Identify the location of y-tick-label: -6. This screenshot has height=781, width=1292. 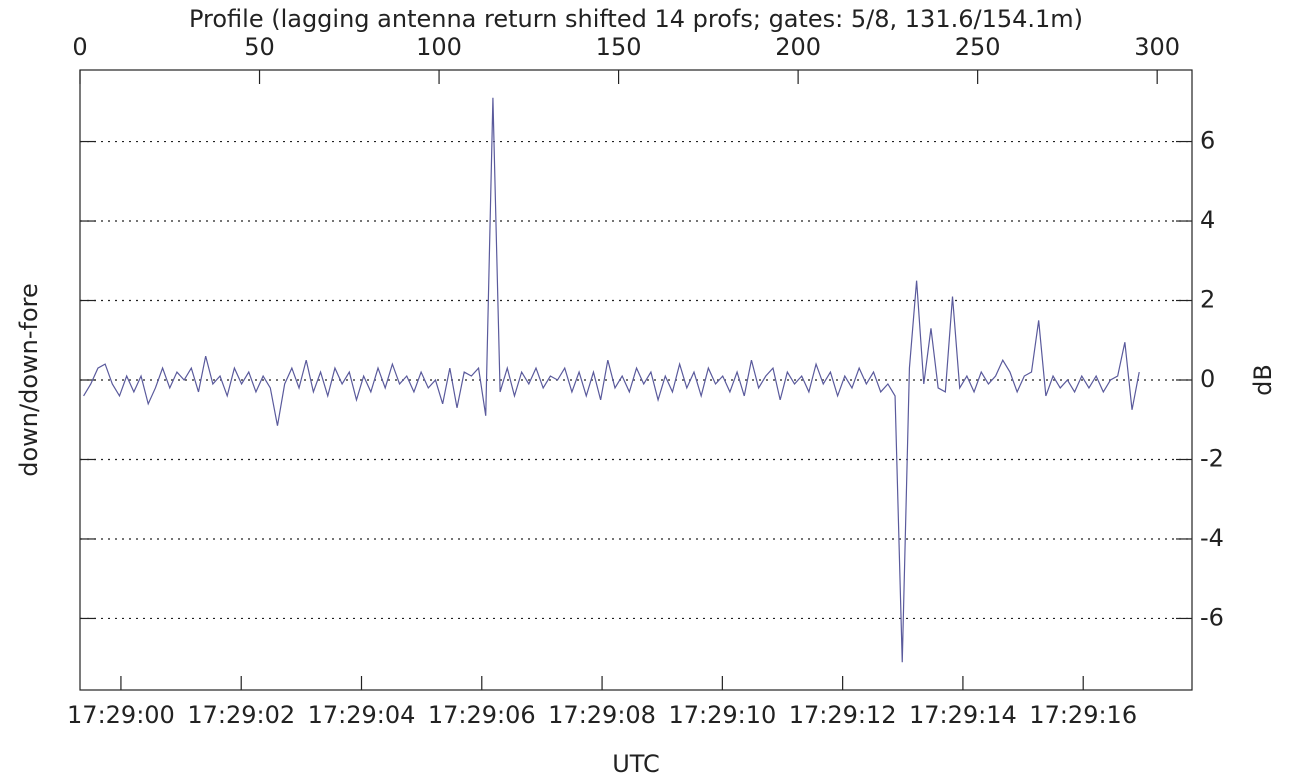
(1212, 617).